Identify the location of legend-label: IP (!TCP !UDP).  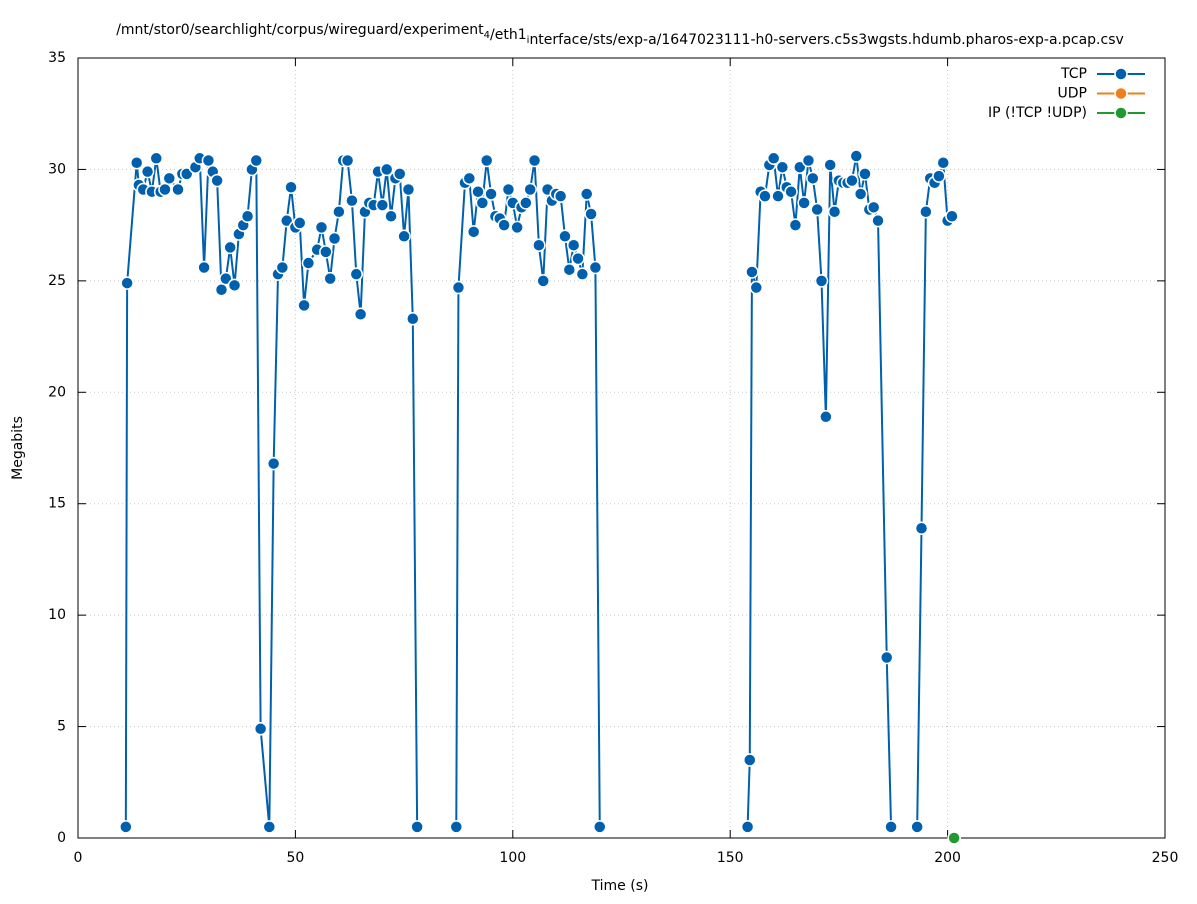
(1037, 113).